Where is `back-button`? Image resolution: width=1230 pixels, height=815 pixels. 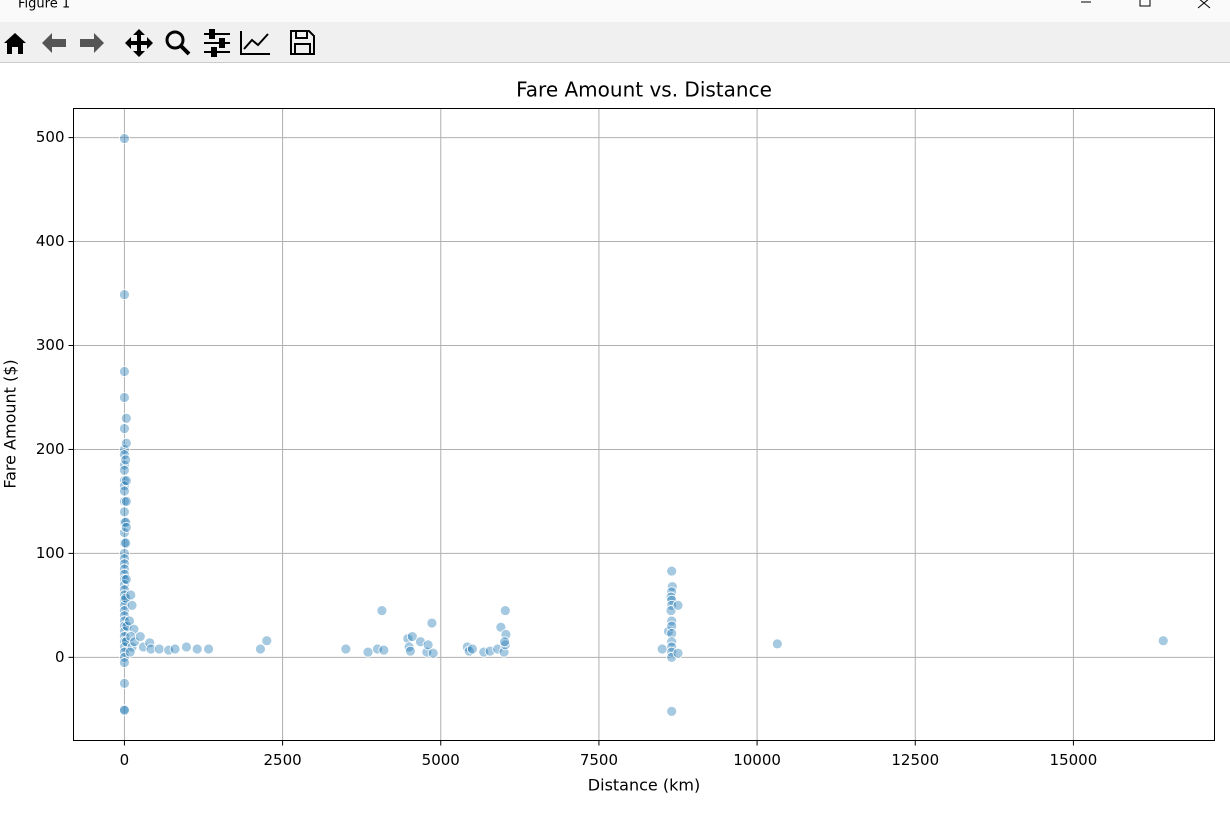 back-button is located at coordinates (54, 43).